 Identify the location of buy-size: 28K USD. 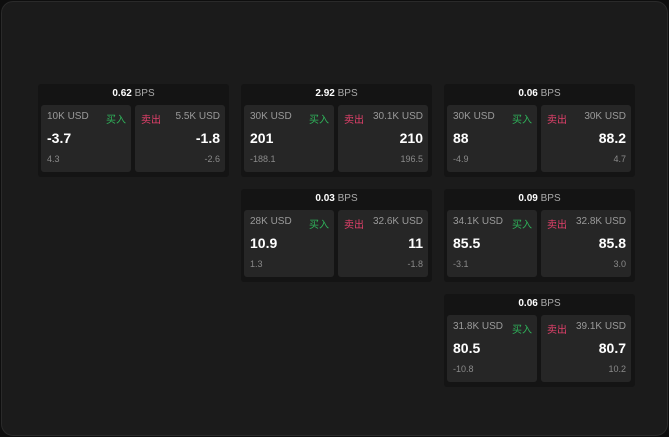
(271, 221).